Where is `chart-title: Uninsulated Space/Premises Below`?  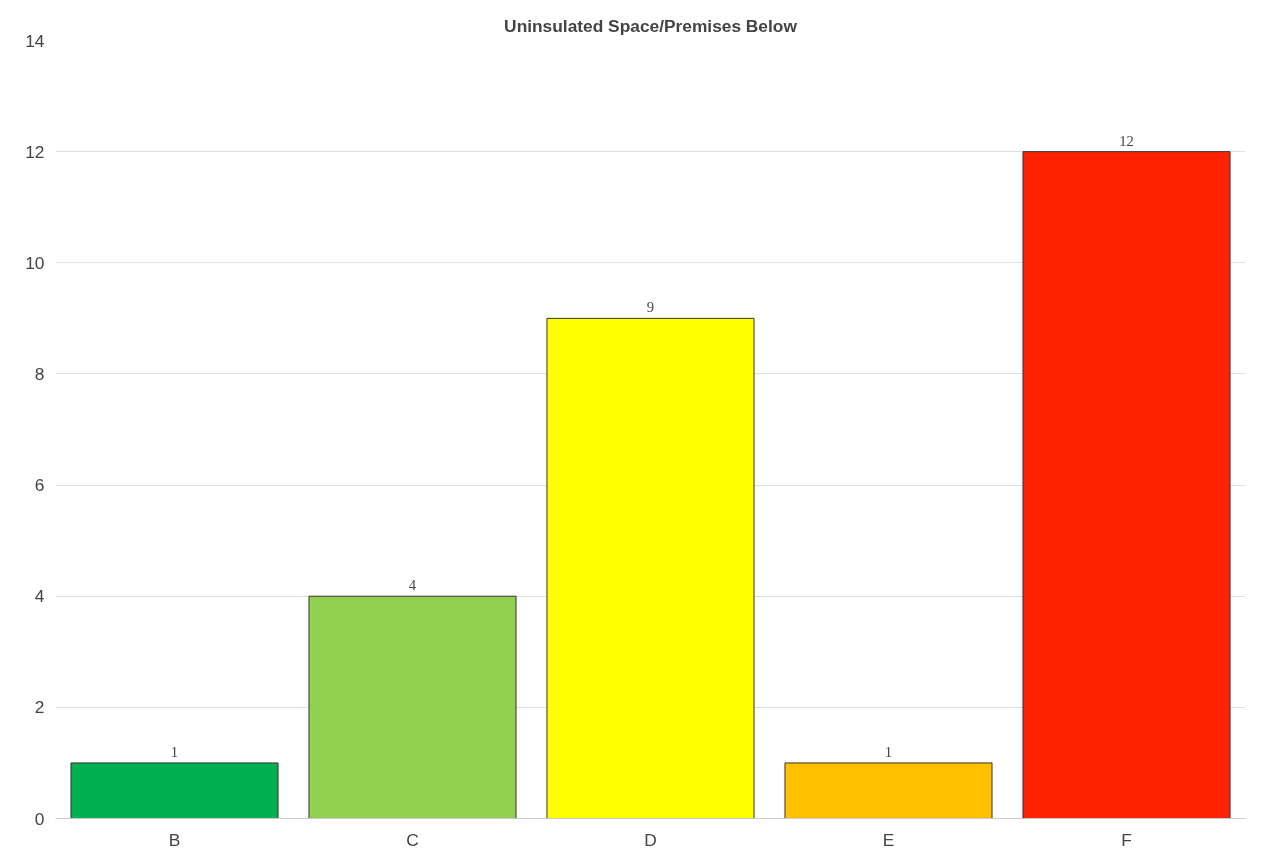 chart-title: Uninsulated Space/Premises Below is located at coordinates (651, 25).